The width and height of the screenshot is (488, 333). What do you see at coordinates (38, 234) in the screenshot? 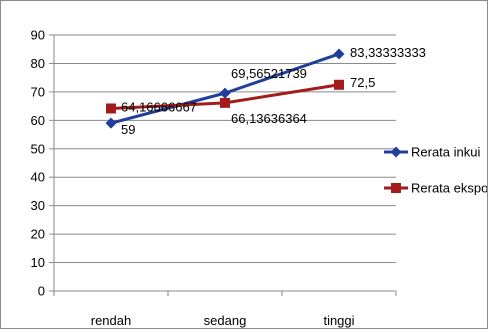
I see `y-tick-label: 20` at bounding box center [38, 234].